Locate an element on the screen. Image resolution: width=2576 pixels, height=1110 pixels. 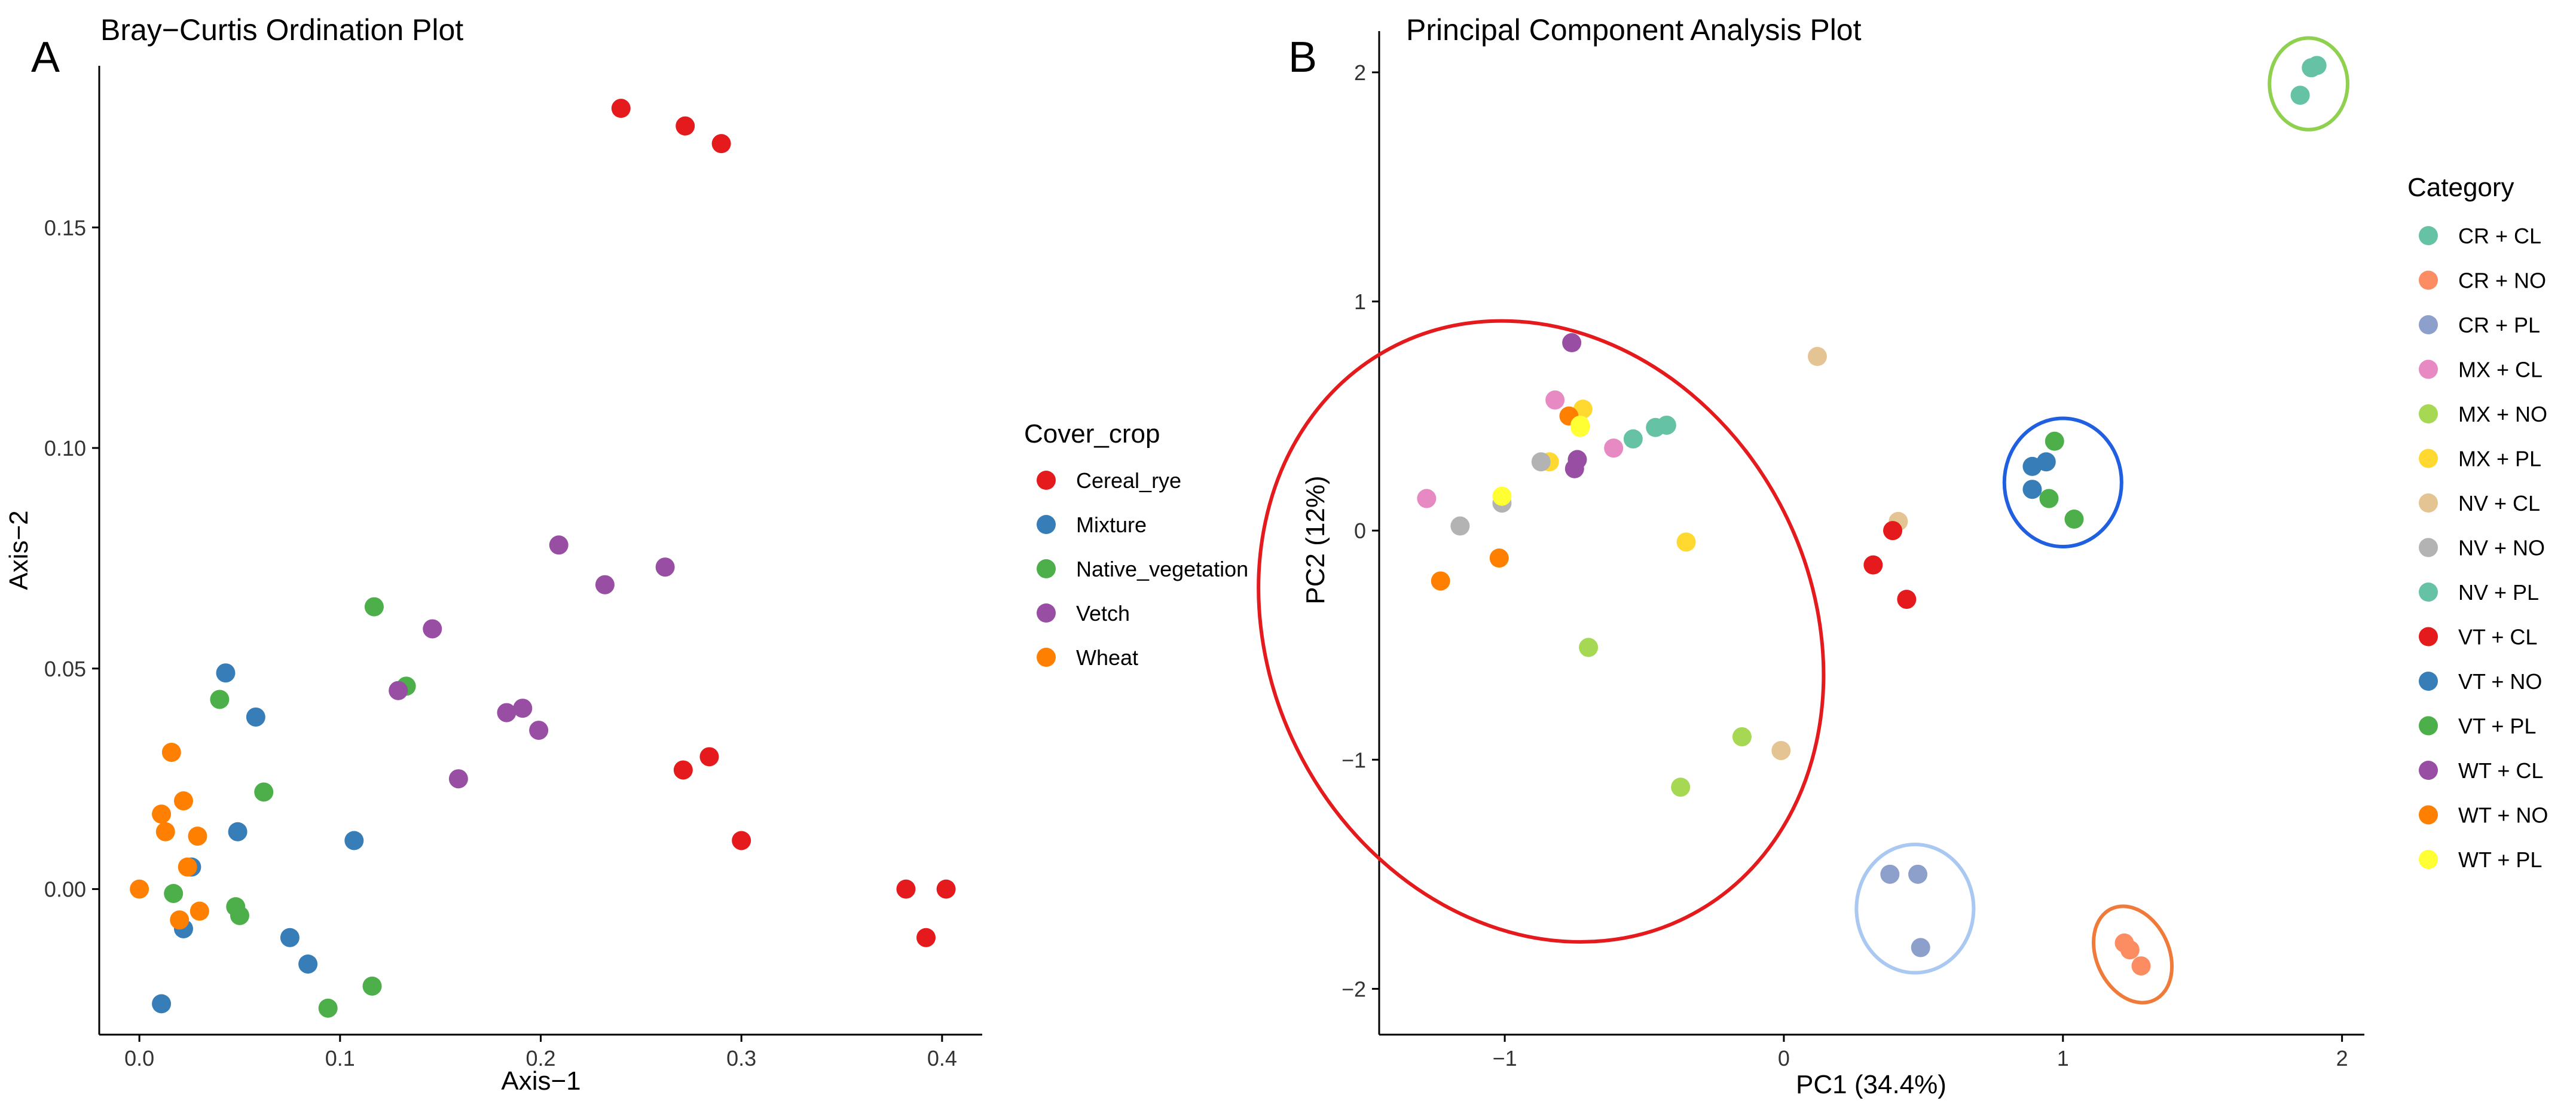
y-axis-label: PC2 (12%) is located at coordinates (1315, 539).